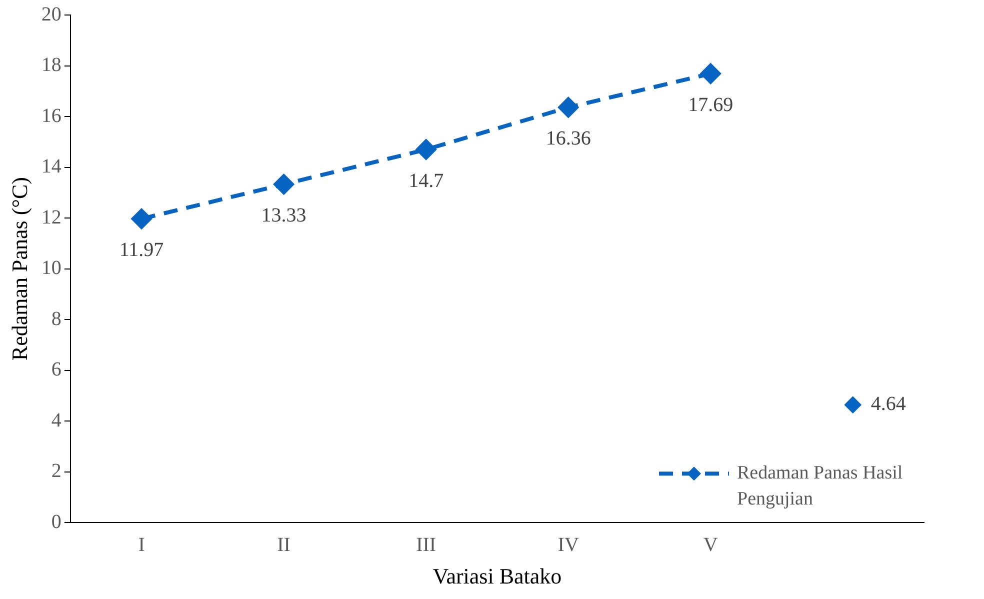  Describe the element at coordinates (19, 269) in the screenshot. I see `y-axis-title: Redaman Panas (°C)` at that location.